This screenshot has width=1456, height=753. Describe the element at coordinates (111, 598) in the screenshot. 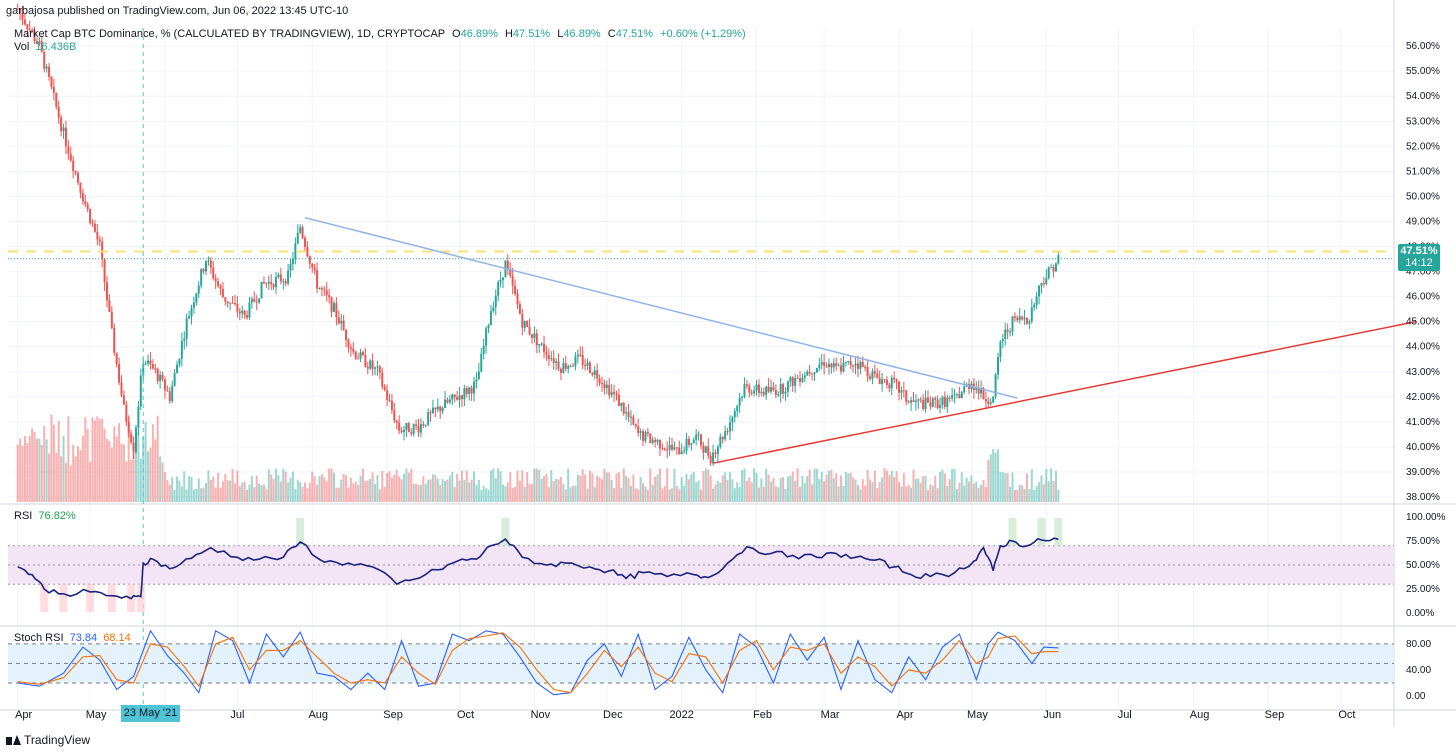

I see `rsi-oversold-zone` at that location.